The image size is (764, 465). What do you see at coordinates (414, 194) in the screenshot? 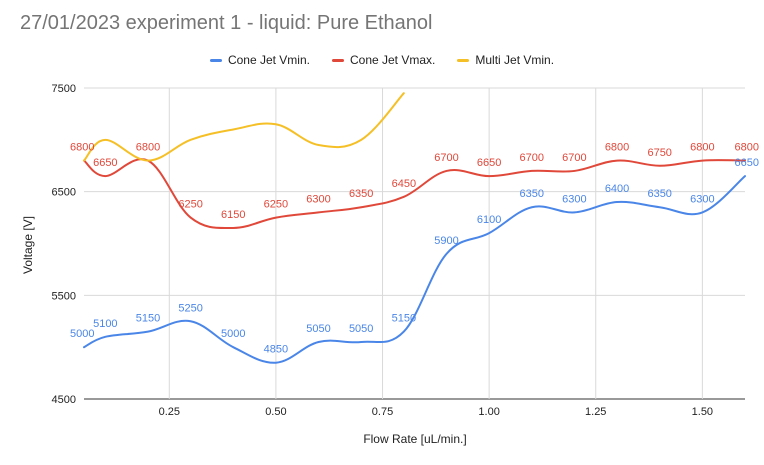
I see `series-line-cone-jet-vmax` at bounding box center [414, 194].